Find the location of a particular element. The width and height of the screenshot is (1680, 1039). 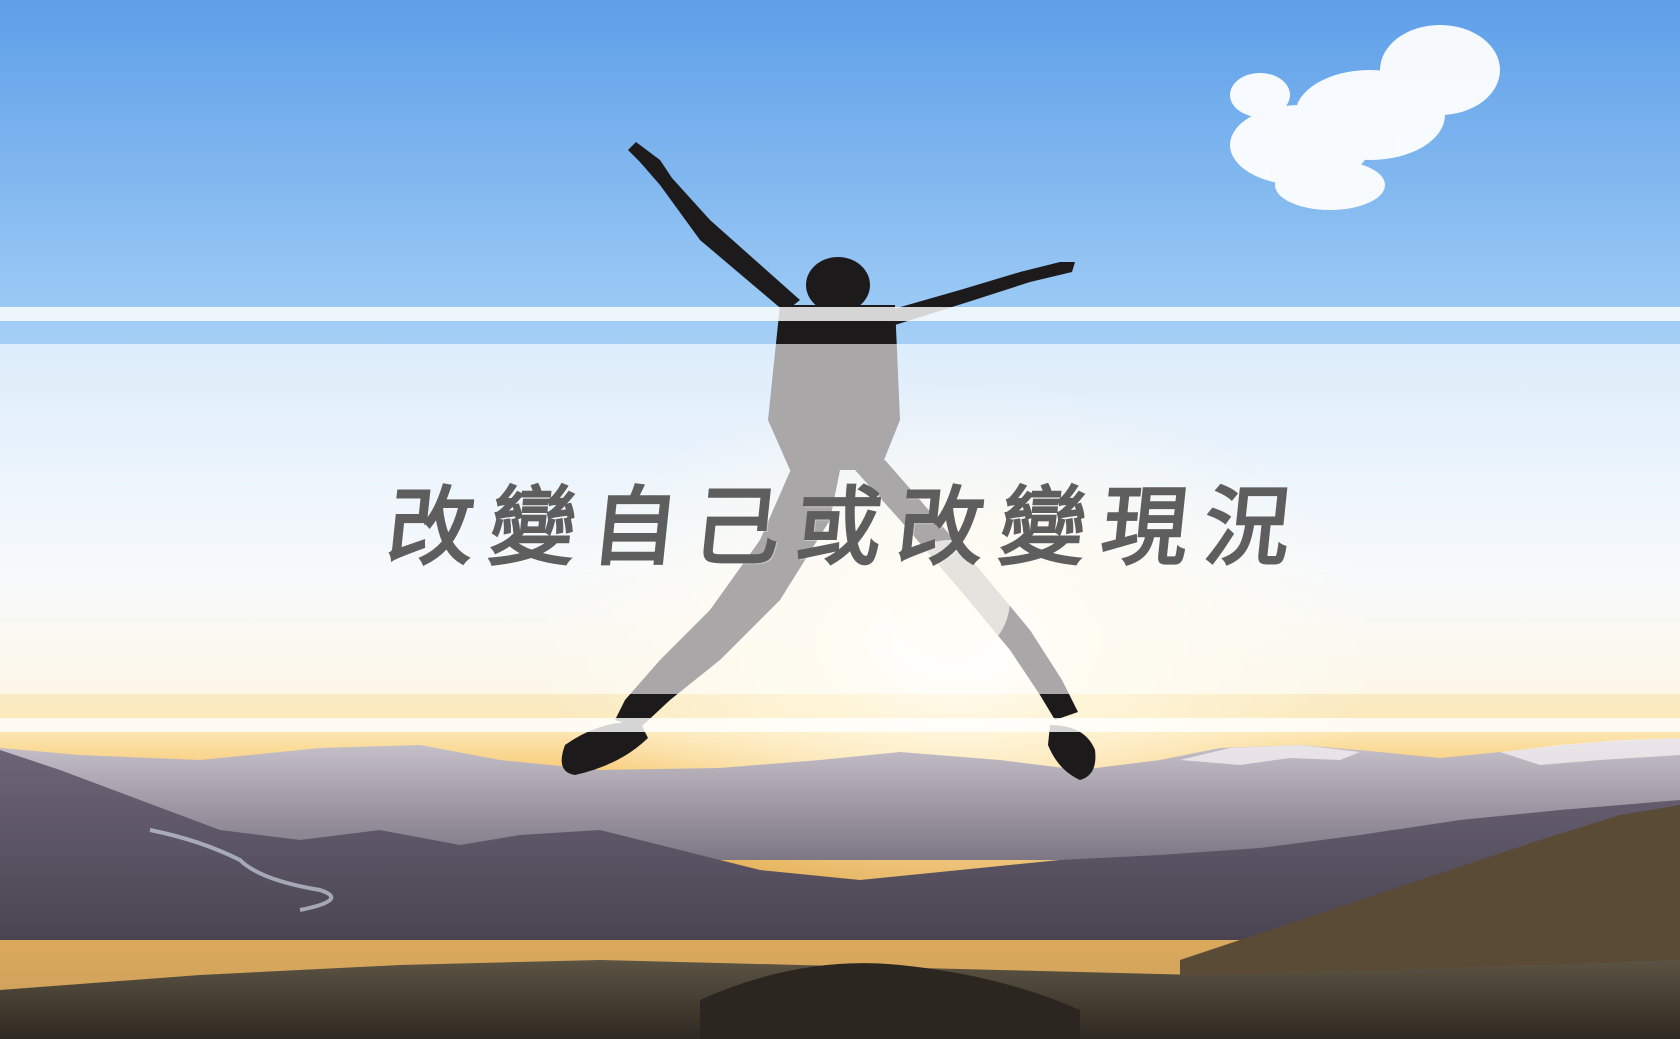

far-mountains is located at coordinates (840, 799).